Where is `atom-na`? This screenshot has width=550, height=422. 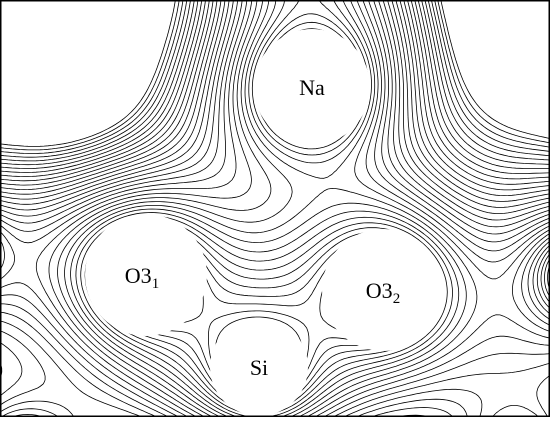 atom-na is located at coordinates (312, 87).